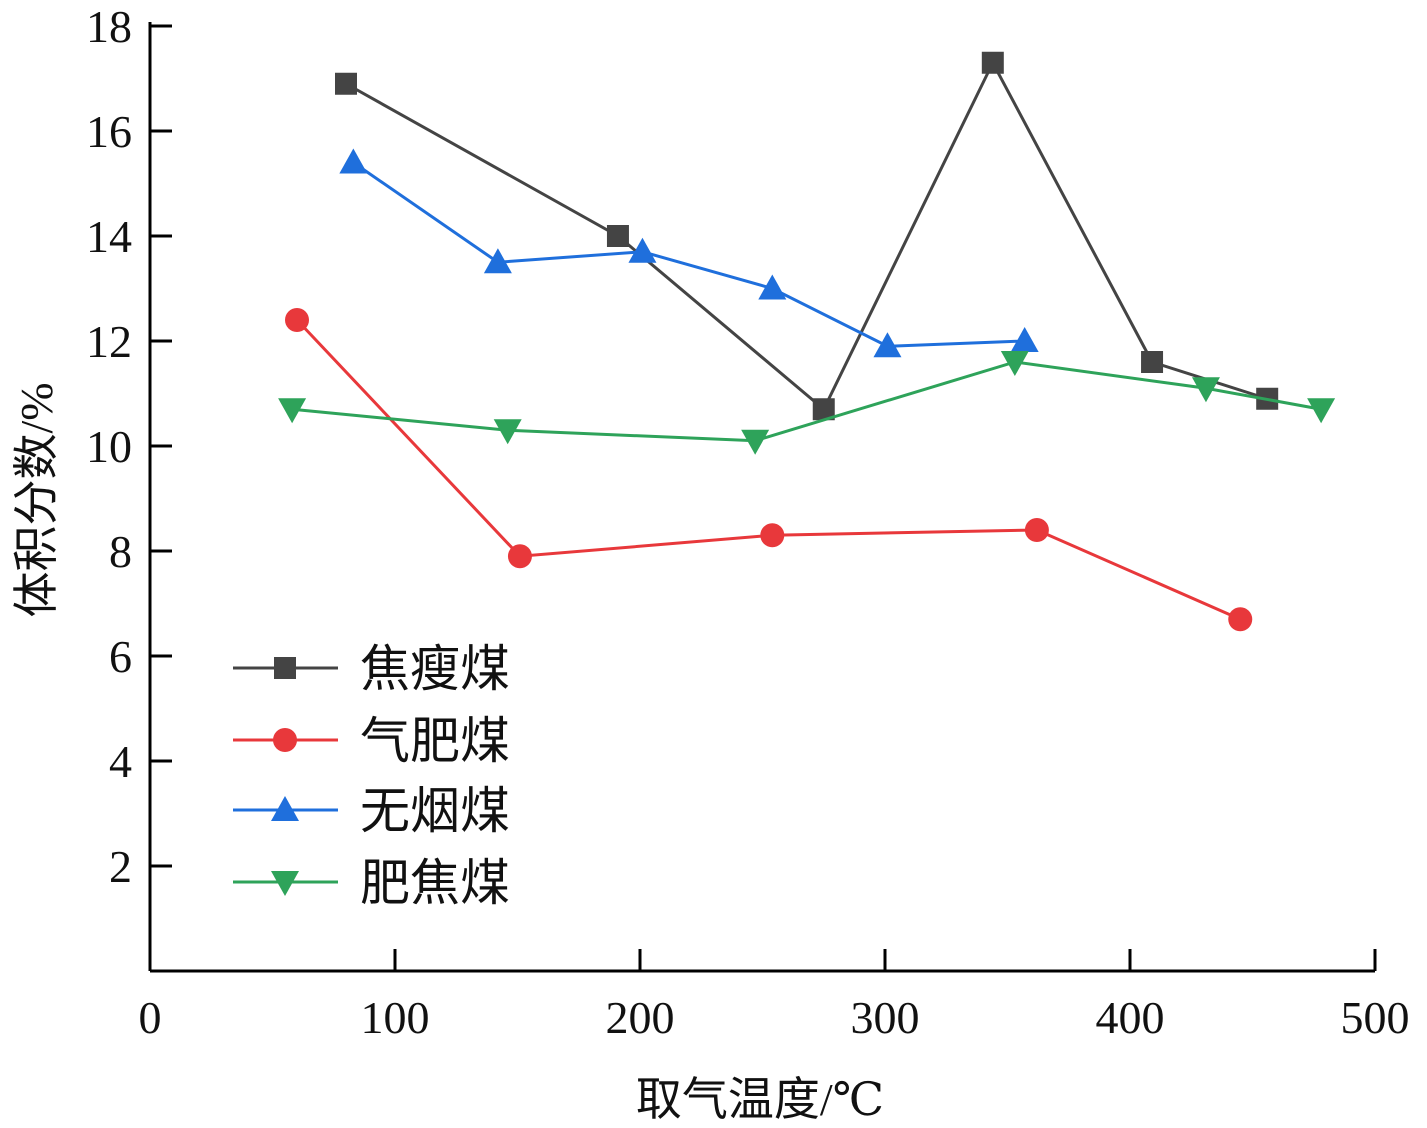  I want to click on x-tick-label: 0, so click(150, 1017).